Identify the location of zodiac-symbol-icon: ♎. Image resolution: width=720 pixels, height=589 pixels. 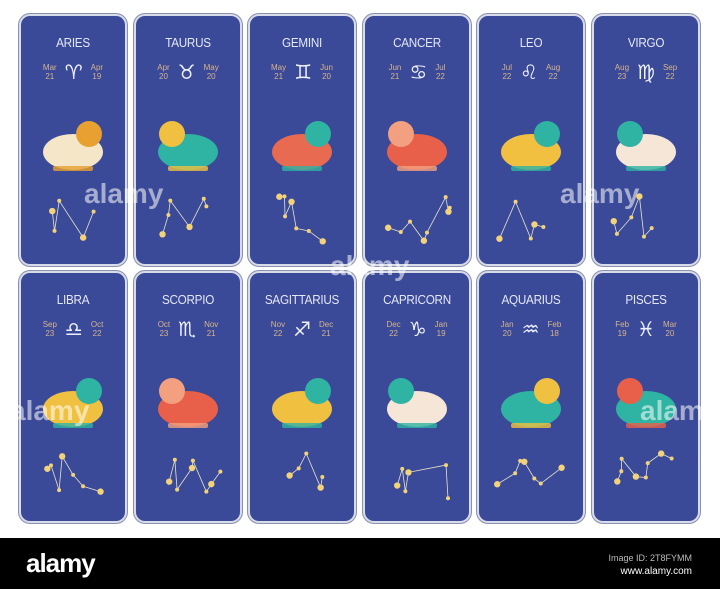
(73, 329).